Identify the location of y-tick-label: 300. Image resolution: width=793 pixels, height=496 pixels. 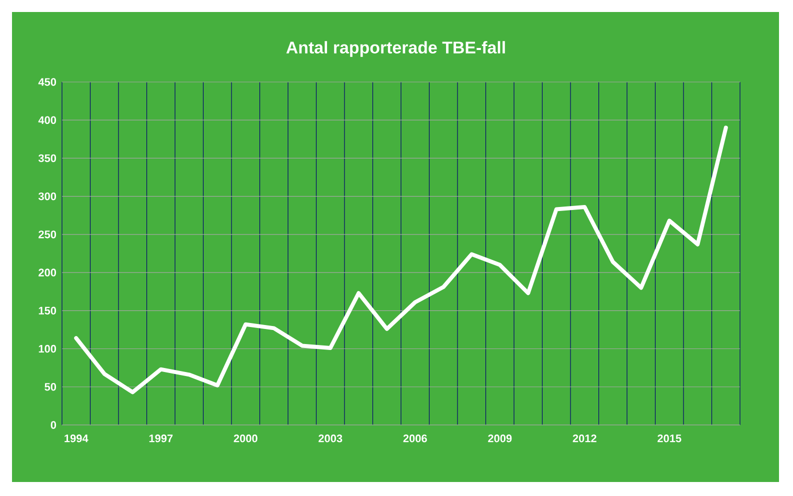
(47, 196).